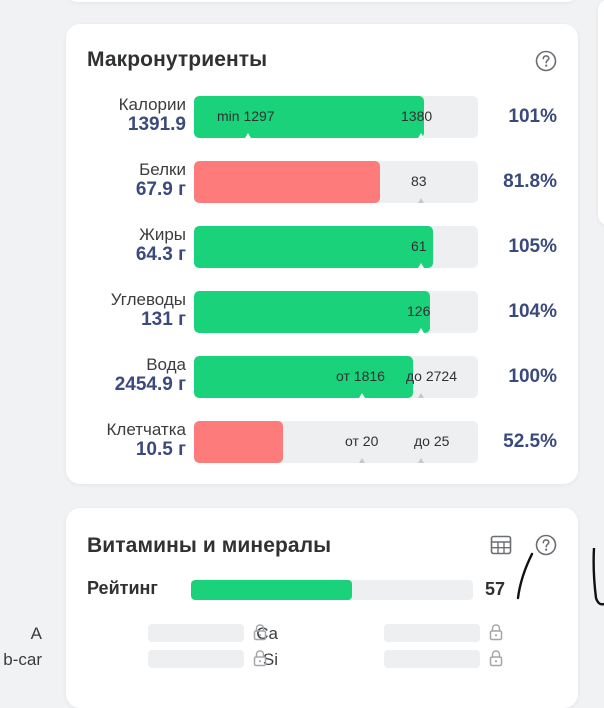 Image resolution: width=604 pixels, height=708 pixels. I want to click on macro-name: Калории, so click(152, 104).